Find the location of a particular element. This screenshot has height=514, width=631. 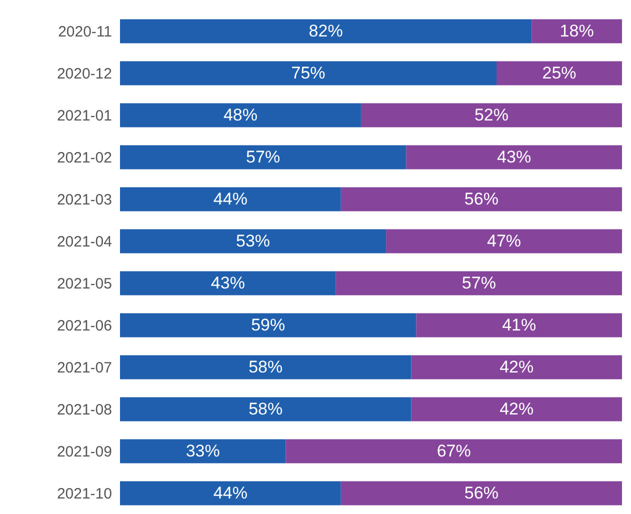

data-label: 59% is located at coordinates (268, 325).